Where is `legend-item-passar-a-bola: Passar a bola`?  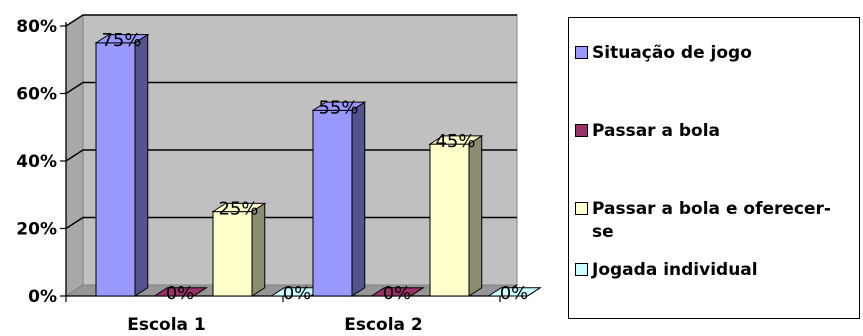 legend-item-passar-a-bola: Passar a bola is located at coordinates (708, 131).